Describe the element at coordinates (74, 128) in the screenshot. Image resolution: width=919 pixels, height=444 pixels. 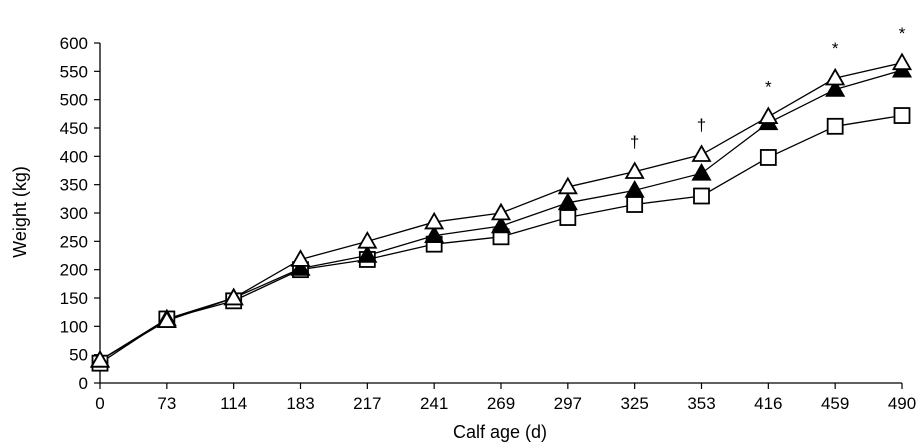
I see `y-tick-label: 450` at that location.